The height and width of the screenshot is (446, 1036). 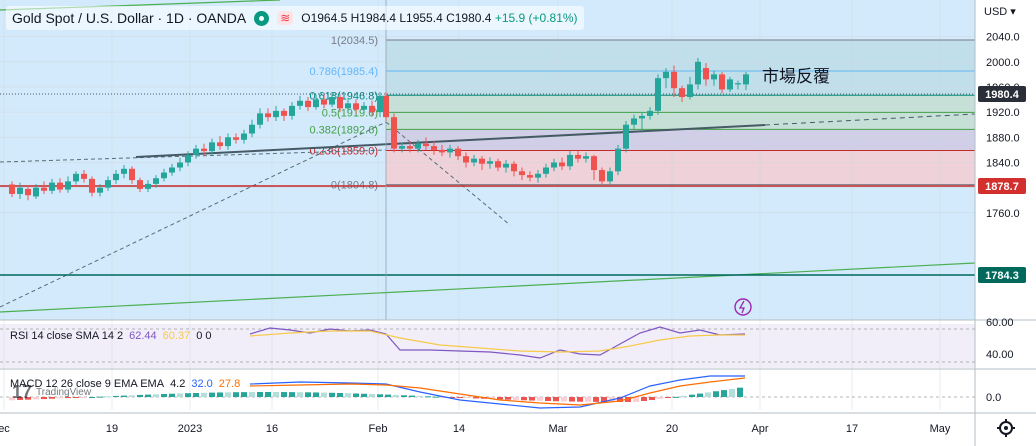 What do you see at coordinates (64, 392) in the screenshot?
I see `tradingview-text: TradingView` at bounding box center [64, 392].